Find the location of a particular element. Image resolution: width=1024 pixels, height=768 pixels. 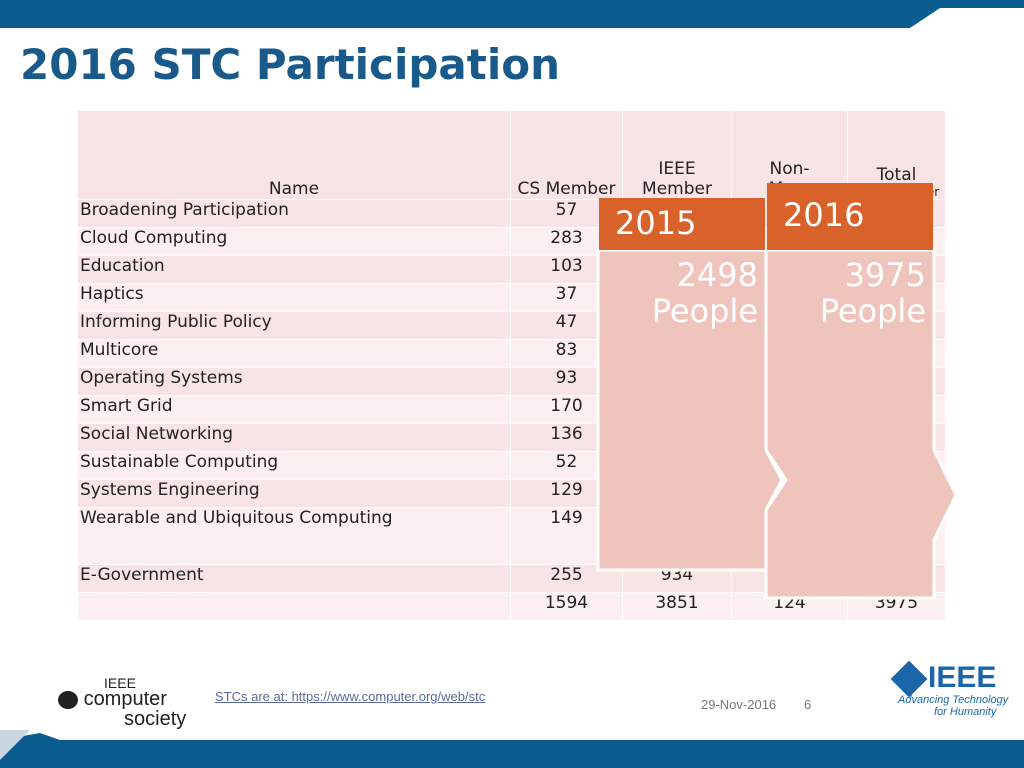

header-line: Name is located at coordinates (294, 189).